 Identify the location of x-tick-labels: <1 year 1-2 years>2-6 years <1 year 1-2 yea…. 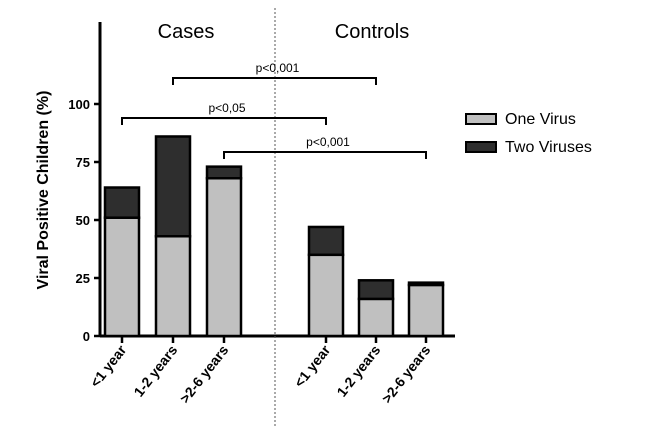
(260, 371).